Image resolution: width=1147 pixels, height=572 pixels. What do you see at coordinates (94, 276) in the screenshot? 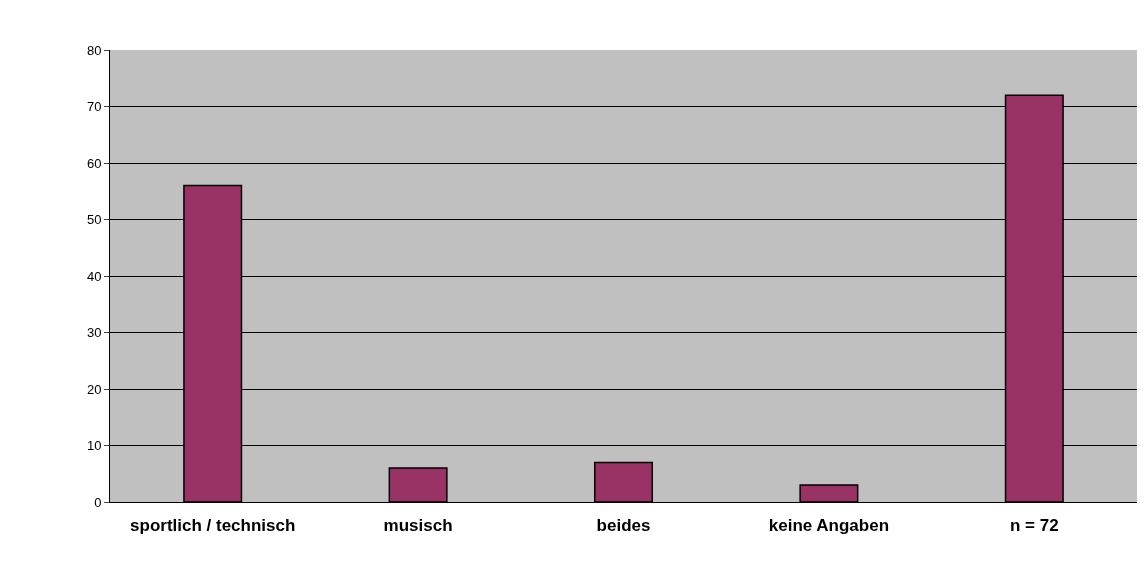
I see `y-tick-label: 40` at bounding box center [94, 276].